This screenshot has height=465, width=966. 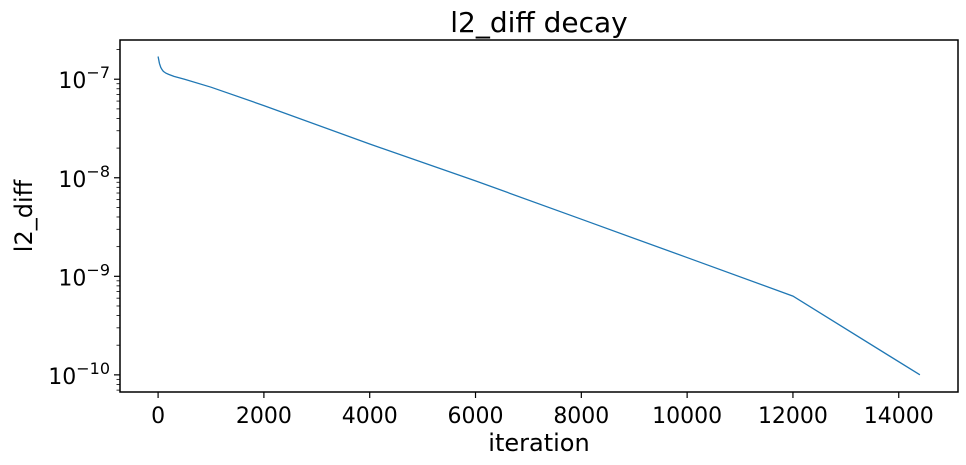 What do you see at coordinates (370, 416) in the screenshot?
I see `x-tick-label: 4000` at bounding box center [370, 416].